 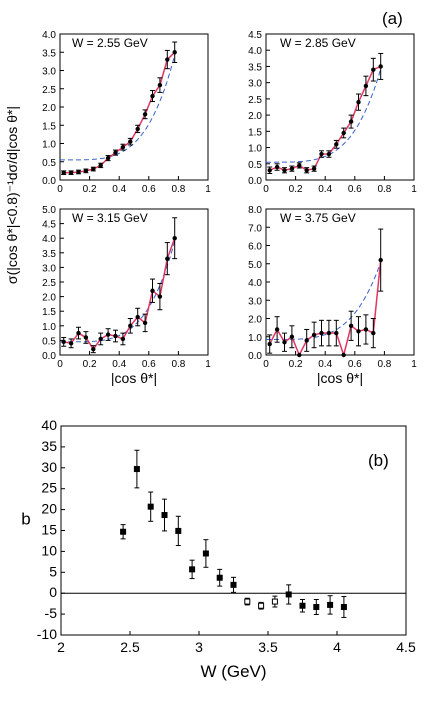 What do you see at coordinates (49, 488) in the screenshot?
I see `y-tick-label: 25` at bounding box center [49, 488].